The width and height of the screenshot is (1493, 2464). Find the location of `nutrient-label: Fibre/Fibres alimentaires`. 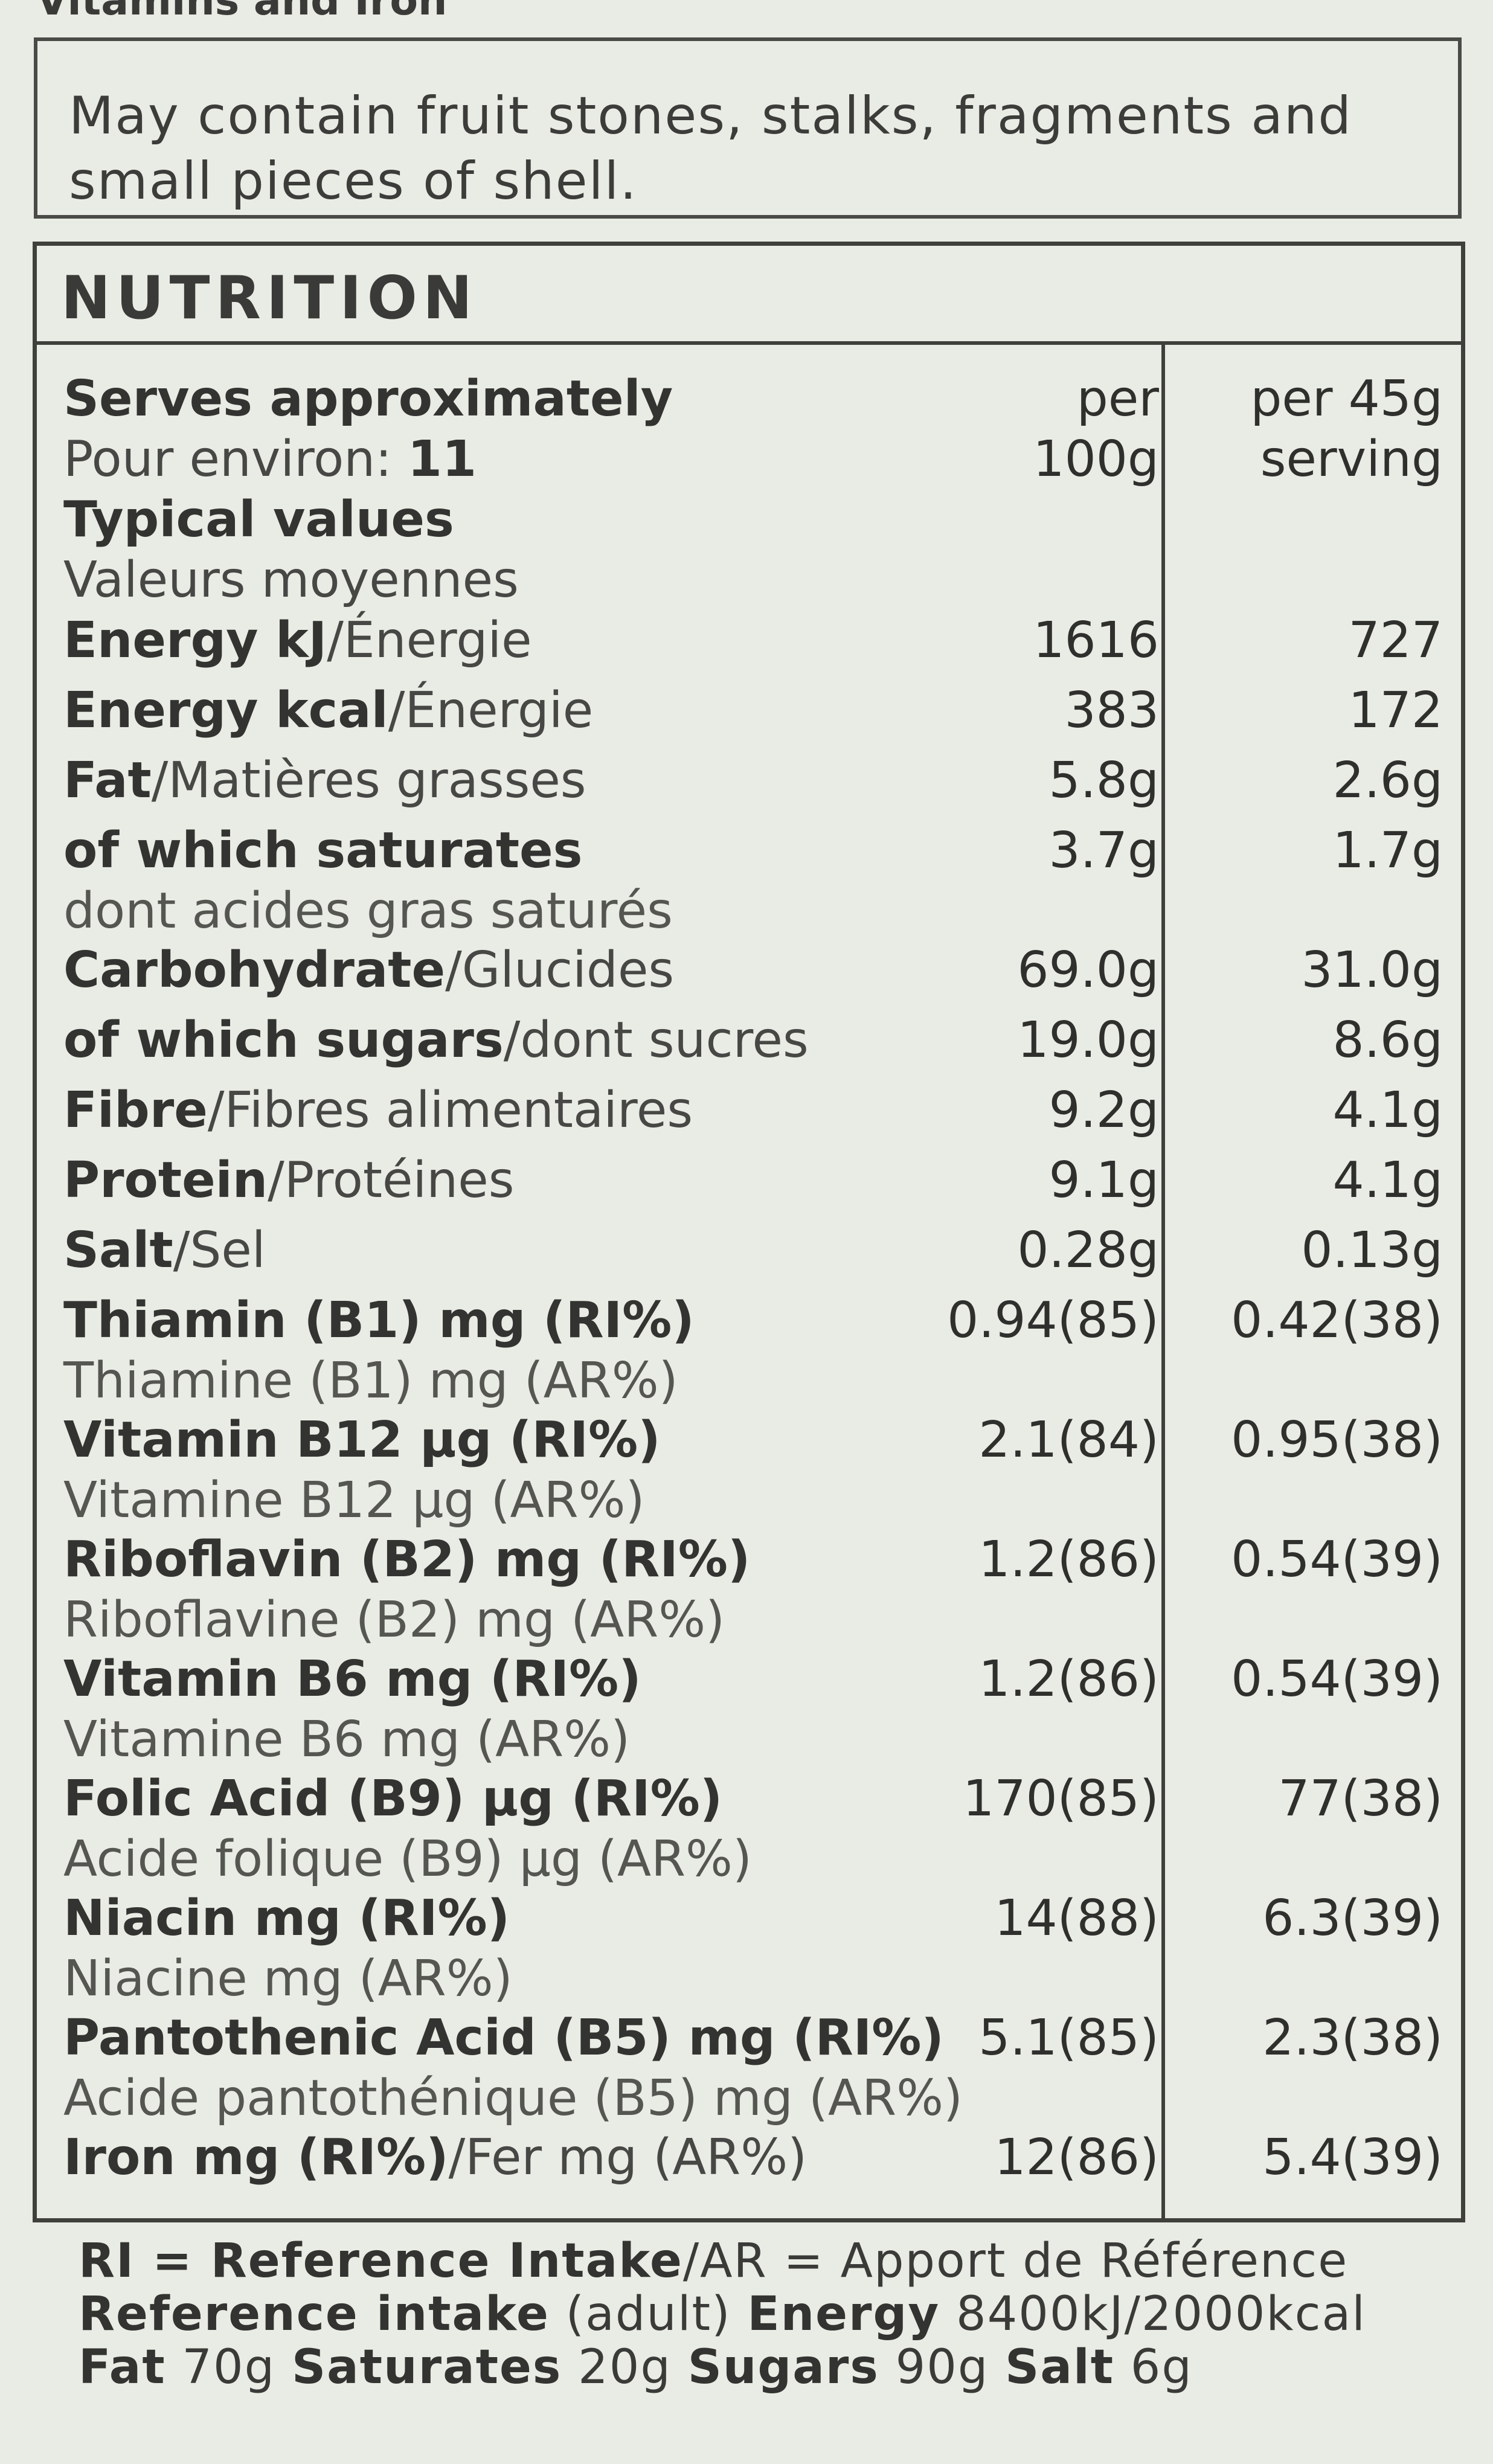

nutrient-label: Fibre/Fibres alimentaires is located at coordinates (378, 1110).